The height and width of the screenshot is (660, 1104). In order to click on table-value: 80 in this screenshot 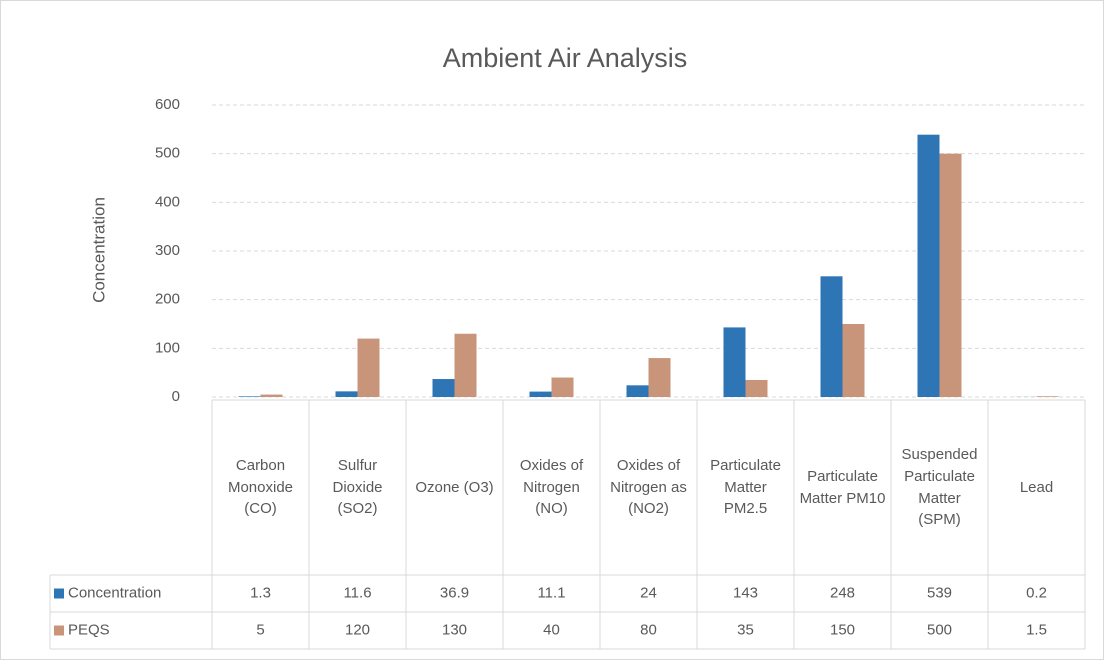, I will do `click(648, 629)`.